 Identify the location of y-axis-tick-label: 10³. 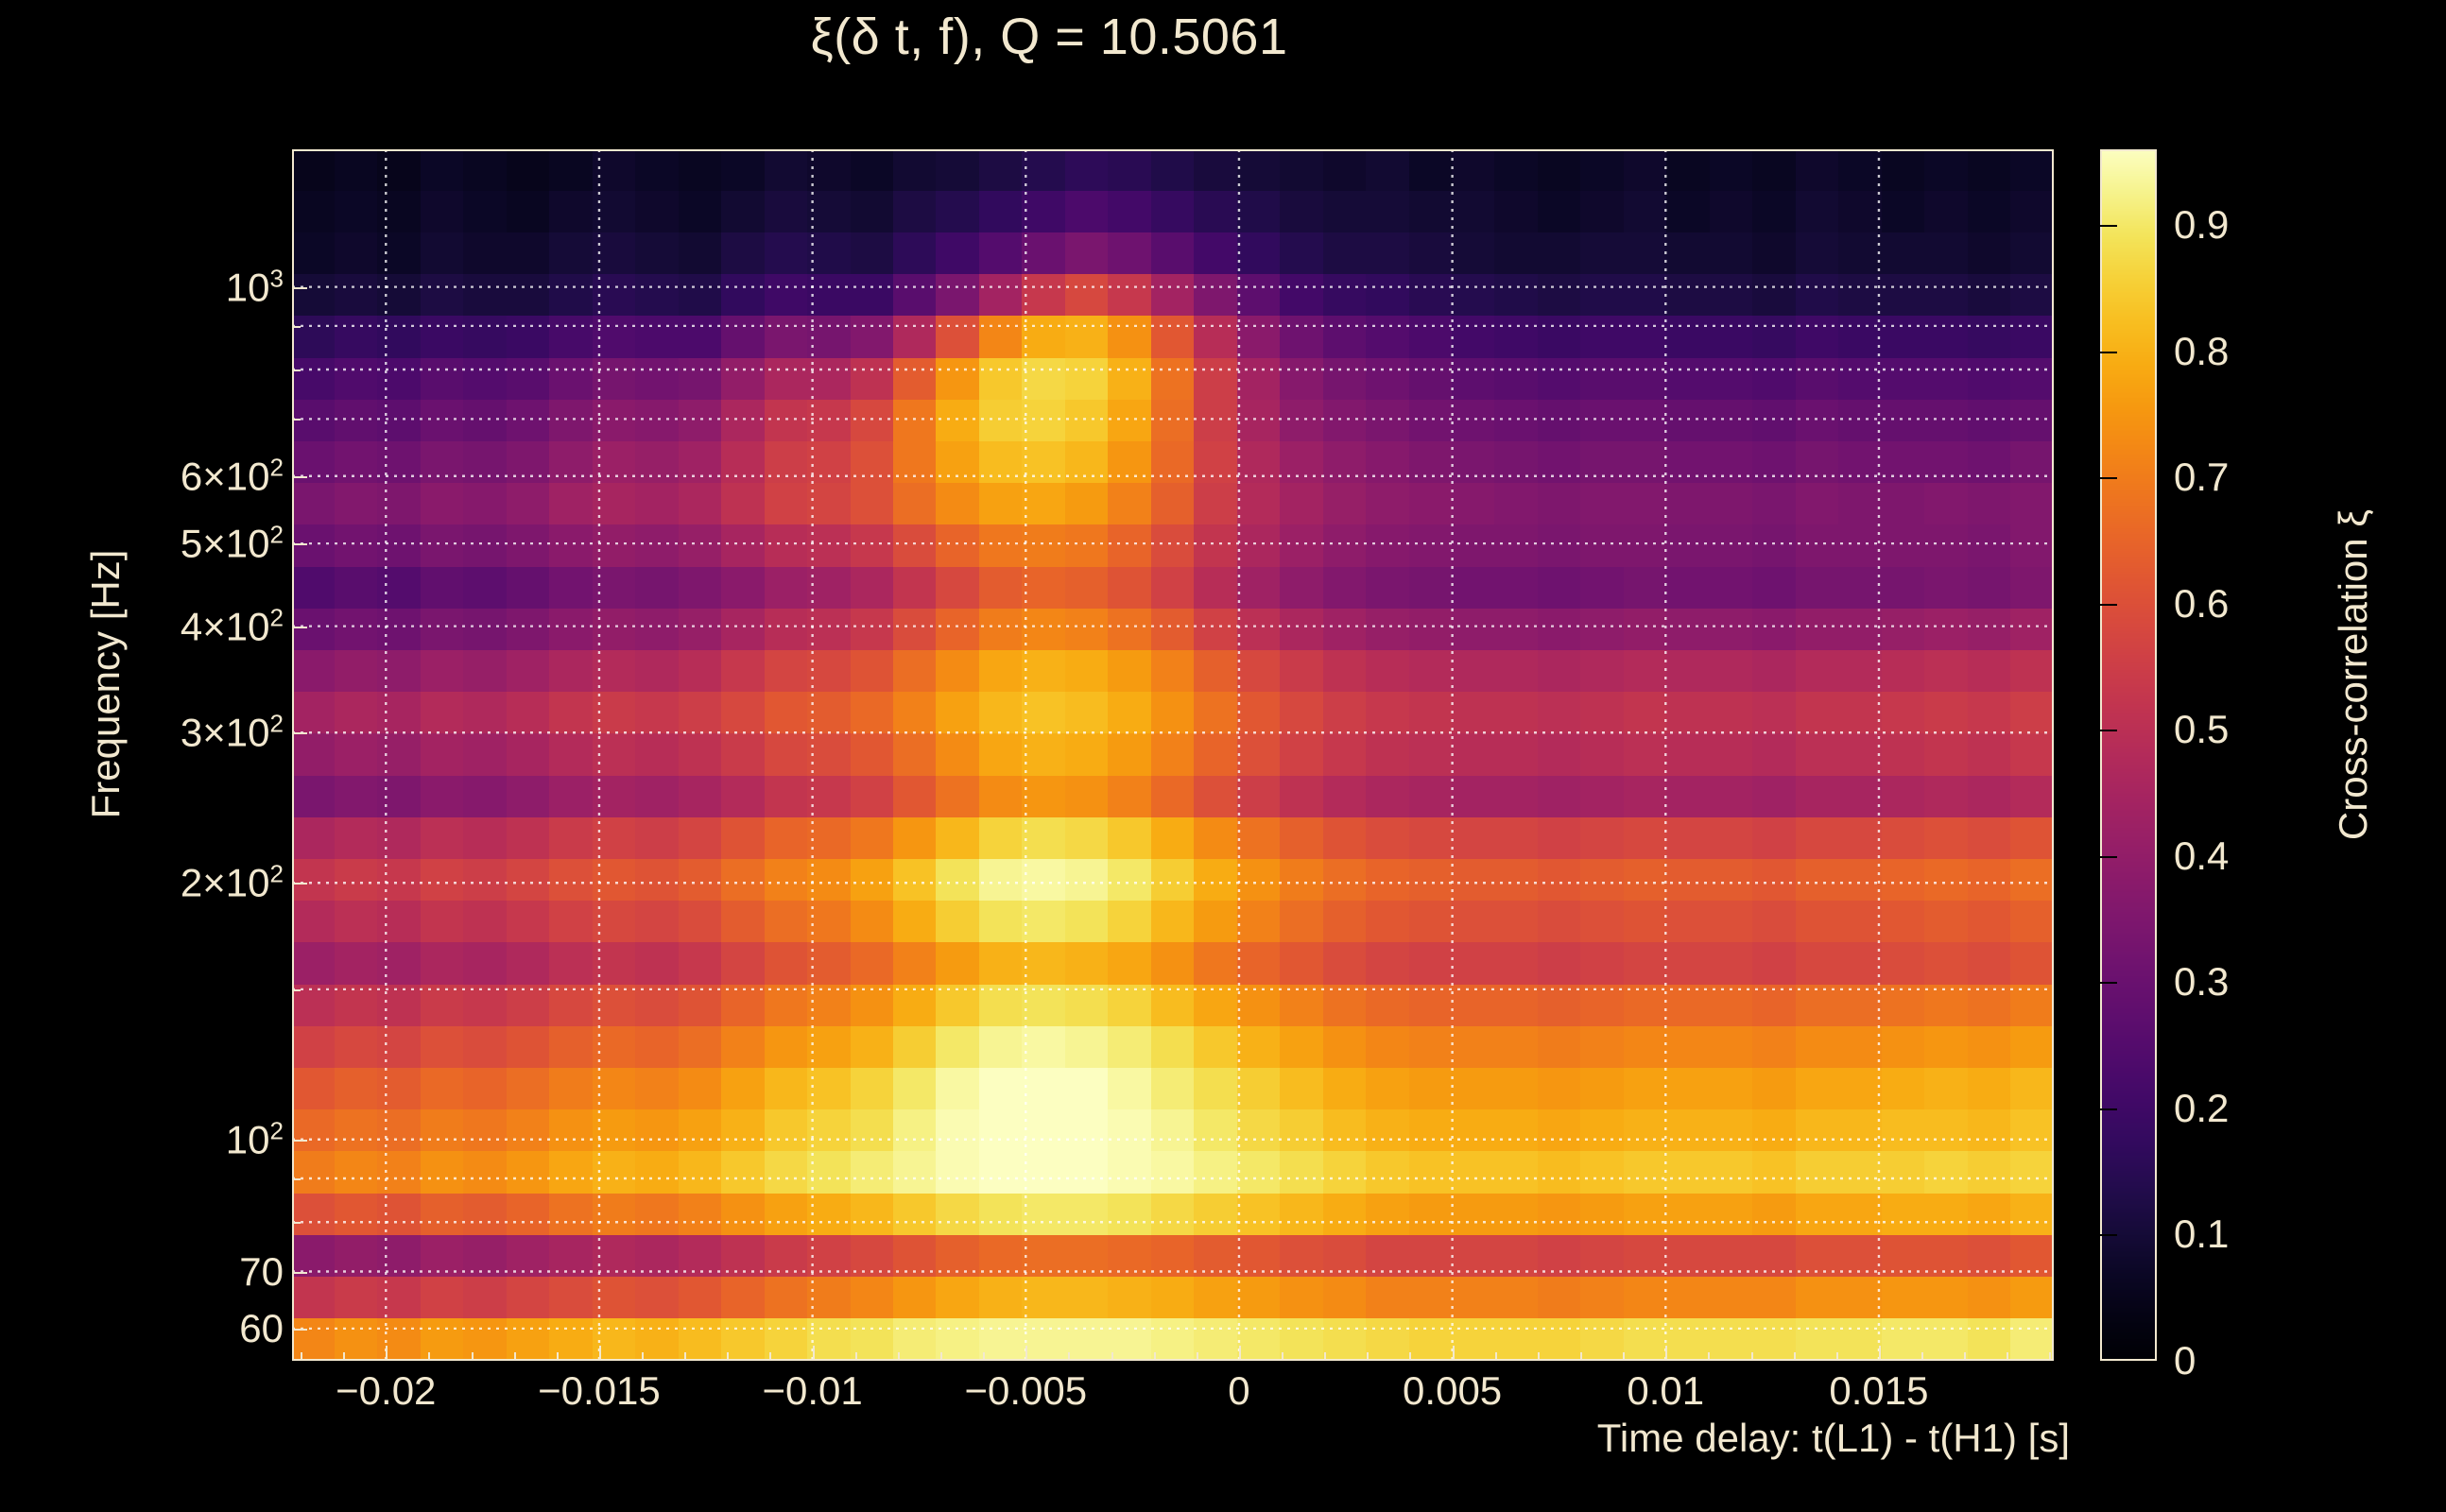
(255, 287).